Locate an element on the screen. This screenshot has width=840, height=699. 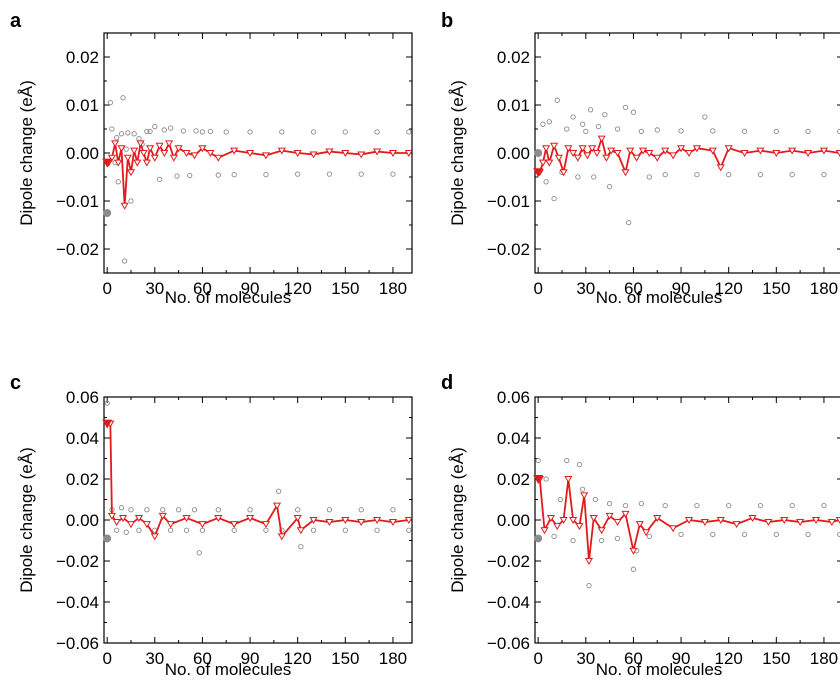
x-tick-label: 150 is located at coordinates (776, 658).